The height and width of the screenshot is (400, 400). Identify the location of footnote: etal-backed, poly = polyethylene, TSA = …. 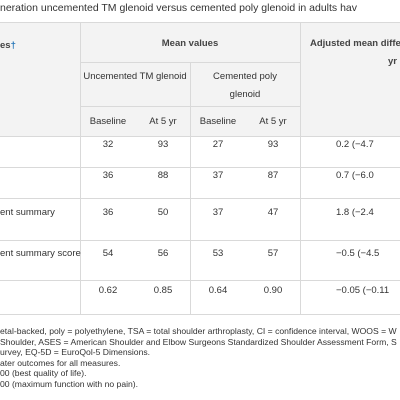
(198, 331).